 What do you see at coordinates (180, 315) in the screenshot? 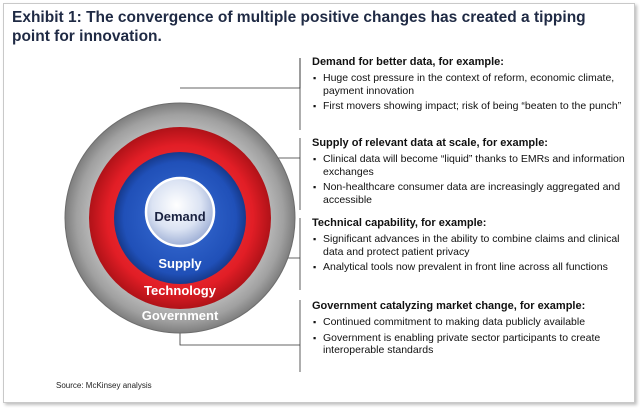
I see `government-label: Government` at bounding box center [180, 315].